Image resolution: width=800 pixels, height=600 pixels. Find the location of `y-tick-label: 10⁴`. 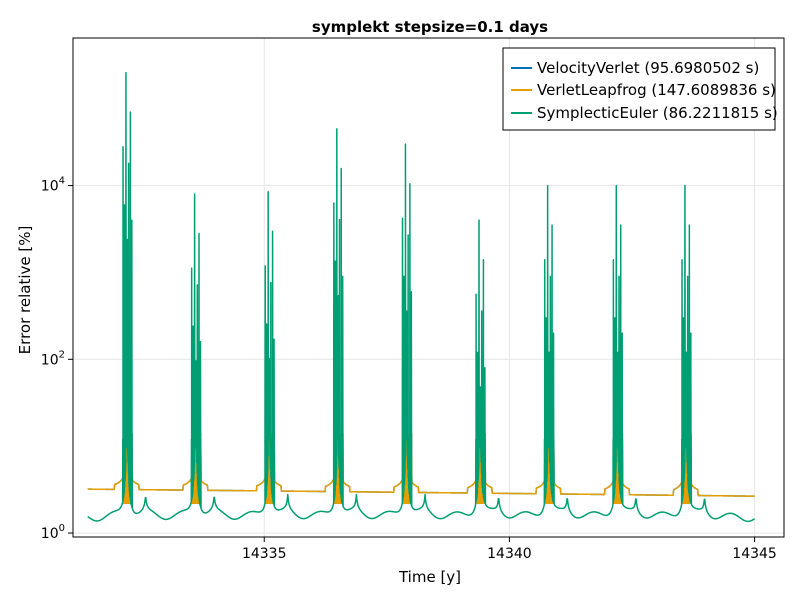

y-tick-label: 10⁴ is located at coordinates (53, 185).